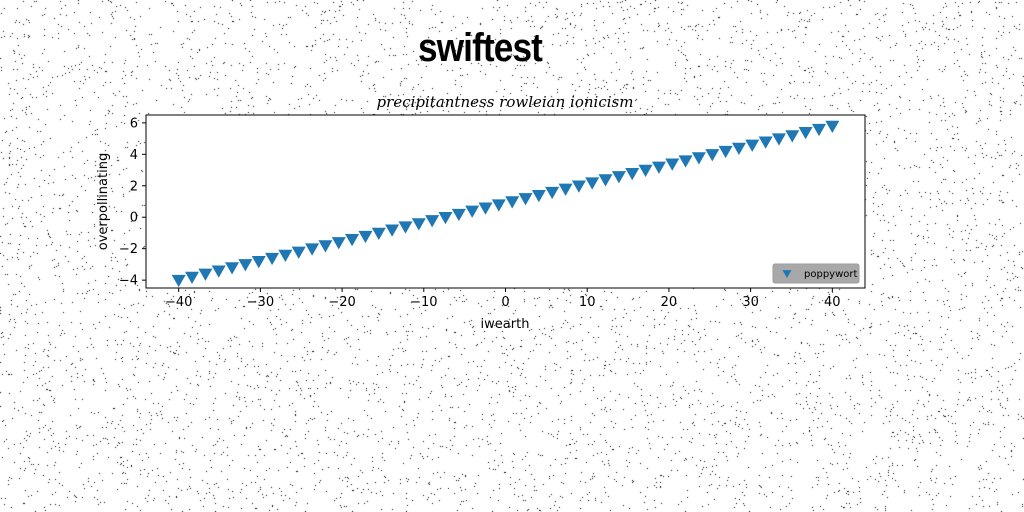 This screenshot has height=512, width=1024. Describe the element at coordinates (423, 302) in the screenshot. I see `x-tick-label: −10` at that location.